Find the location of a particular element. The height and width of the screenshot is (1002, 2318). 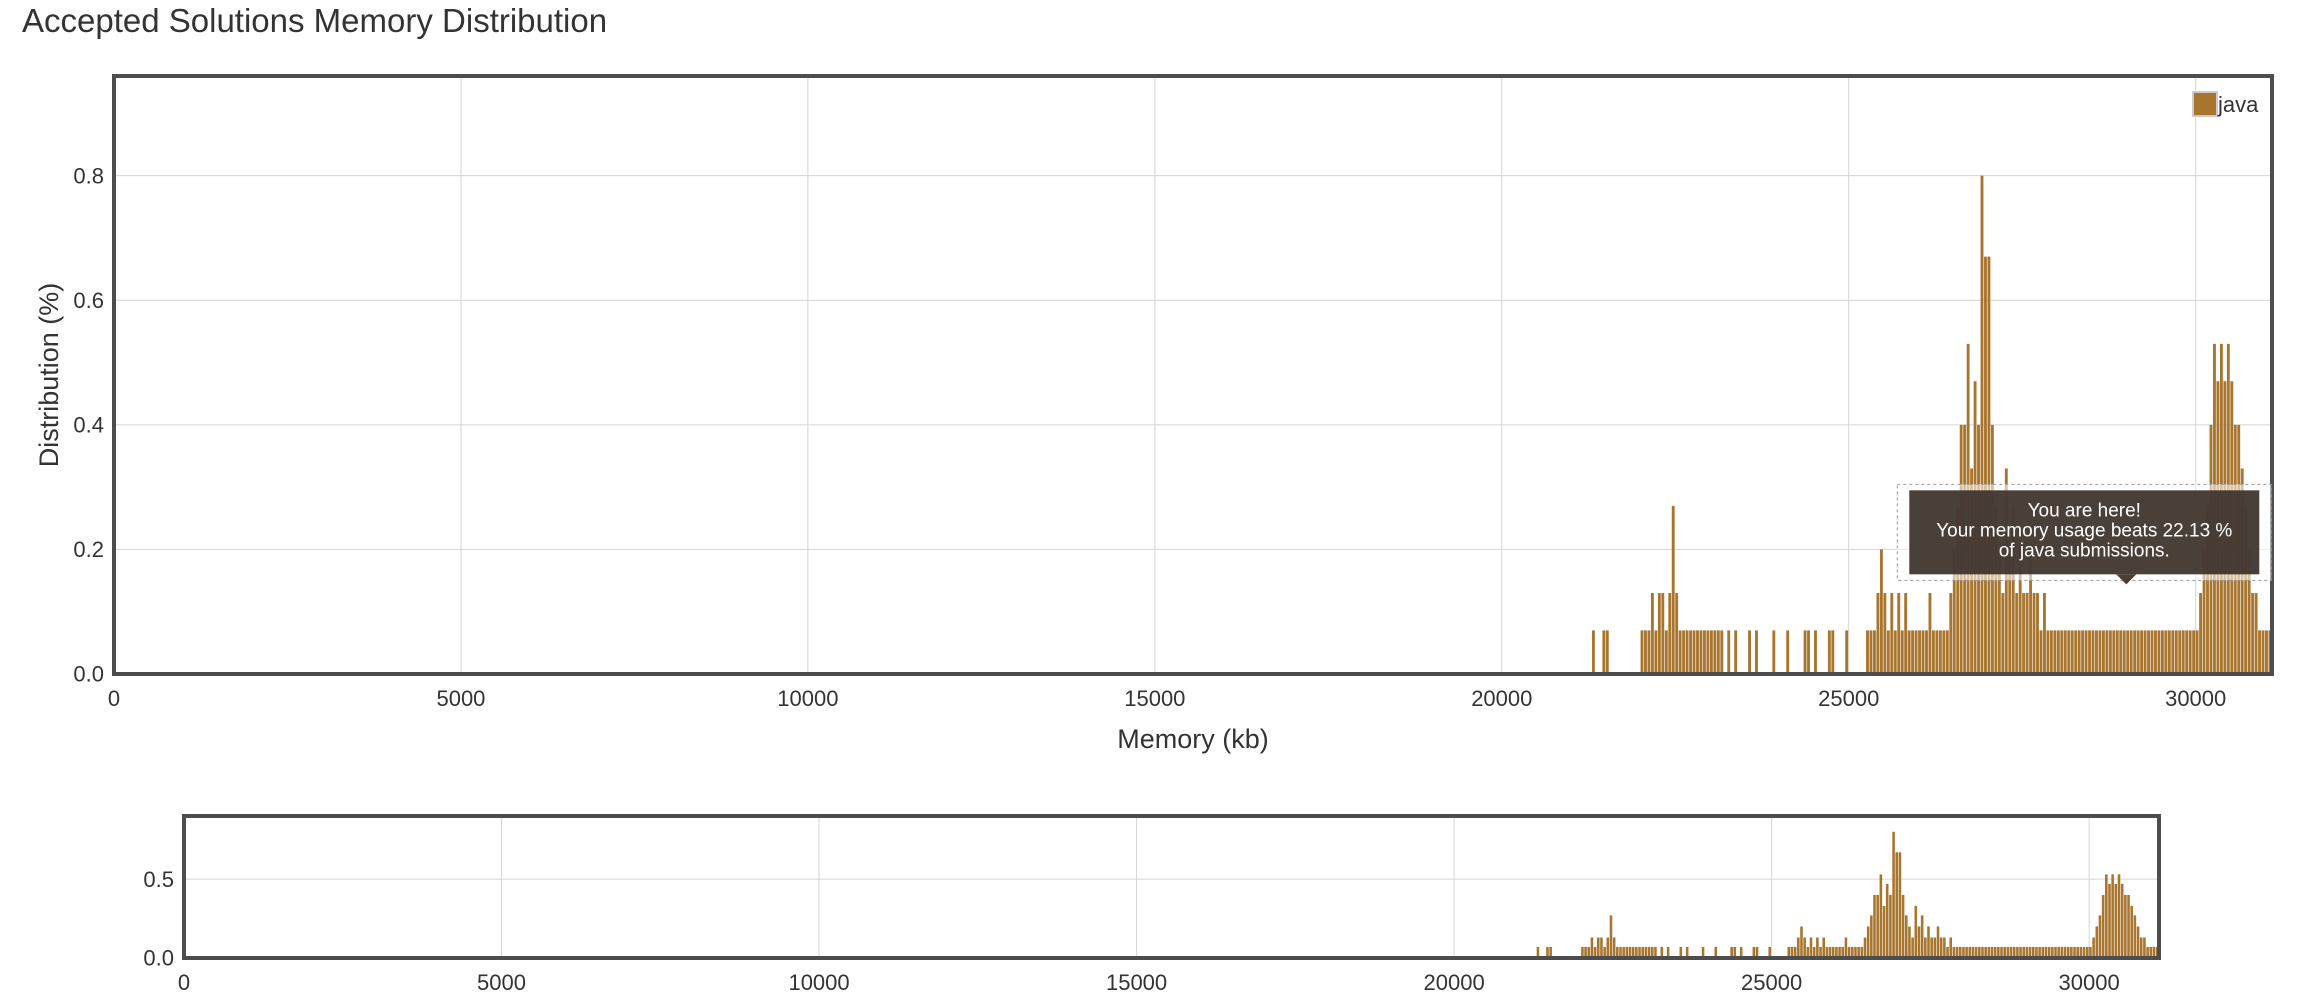

main-xtick-label: 25000 is located at coordinates (1848, 698).